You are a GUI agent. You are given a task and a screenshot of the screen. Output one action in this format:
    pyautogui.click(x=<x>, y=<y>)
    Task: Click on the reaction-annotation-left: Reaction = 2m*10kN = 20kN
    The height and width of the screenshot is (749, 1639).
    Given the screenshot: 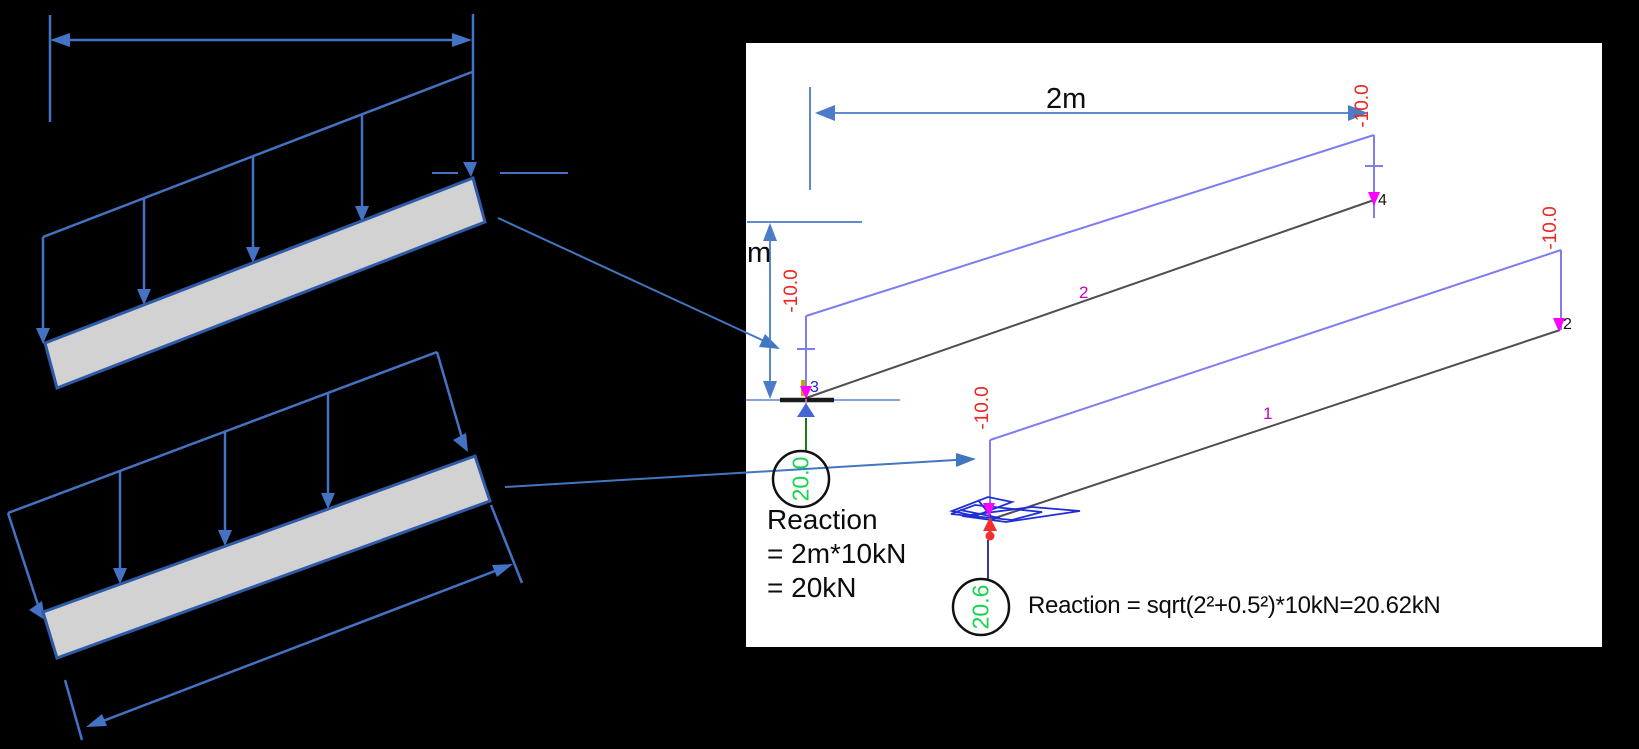 What is the action you would take?
    pyautogui.click(x=836, y=554)
    